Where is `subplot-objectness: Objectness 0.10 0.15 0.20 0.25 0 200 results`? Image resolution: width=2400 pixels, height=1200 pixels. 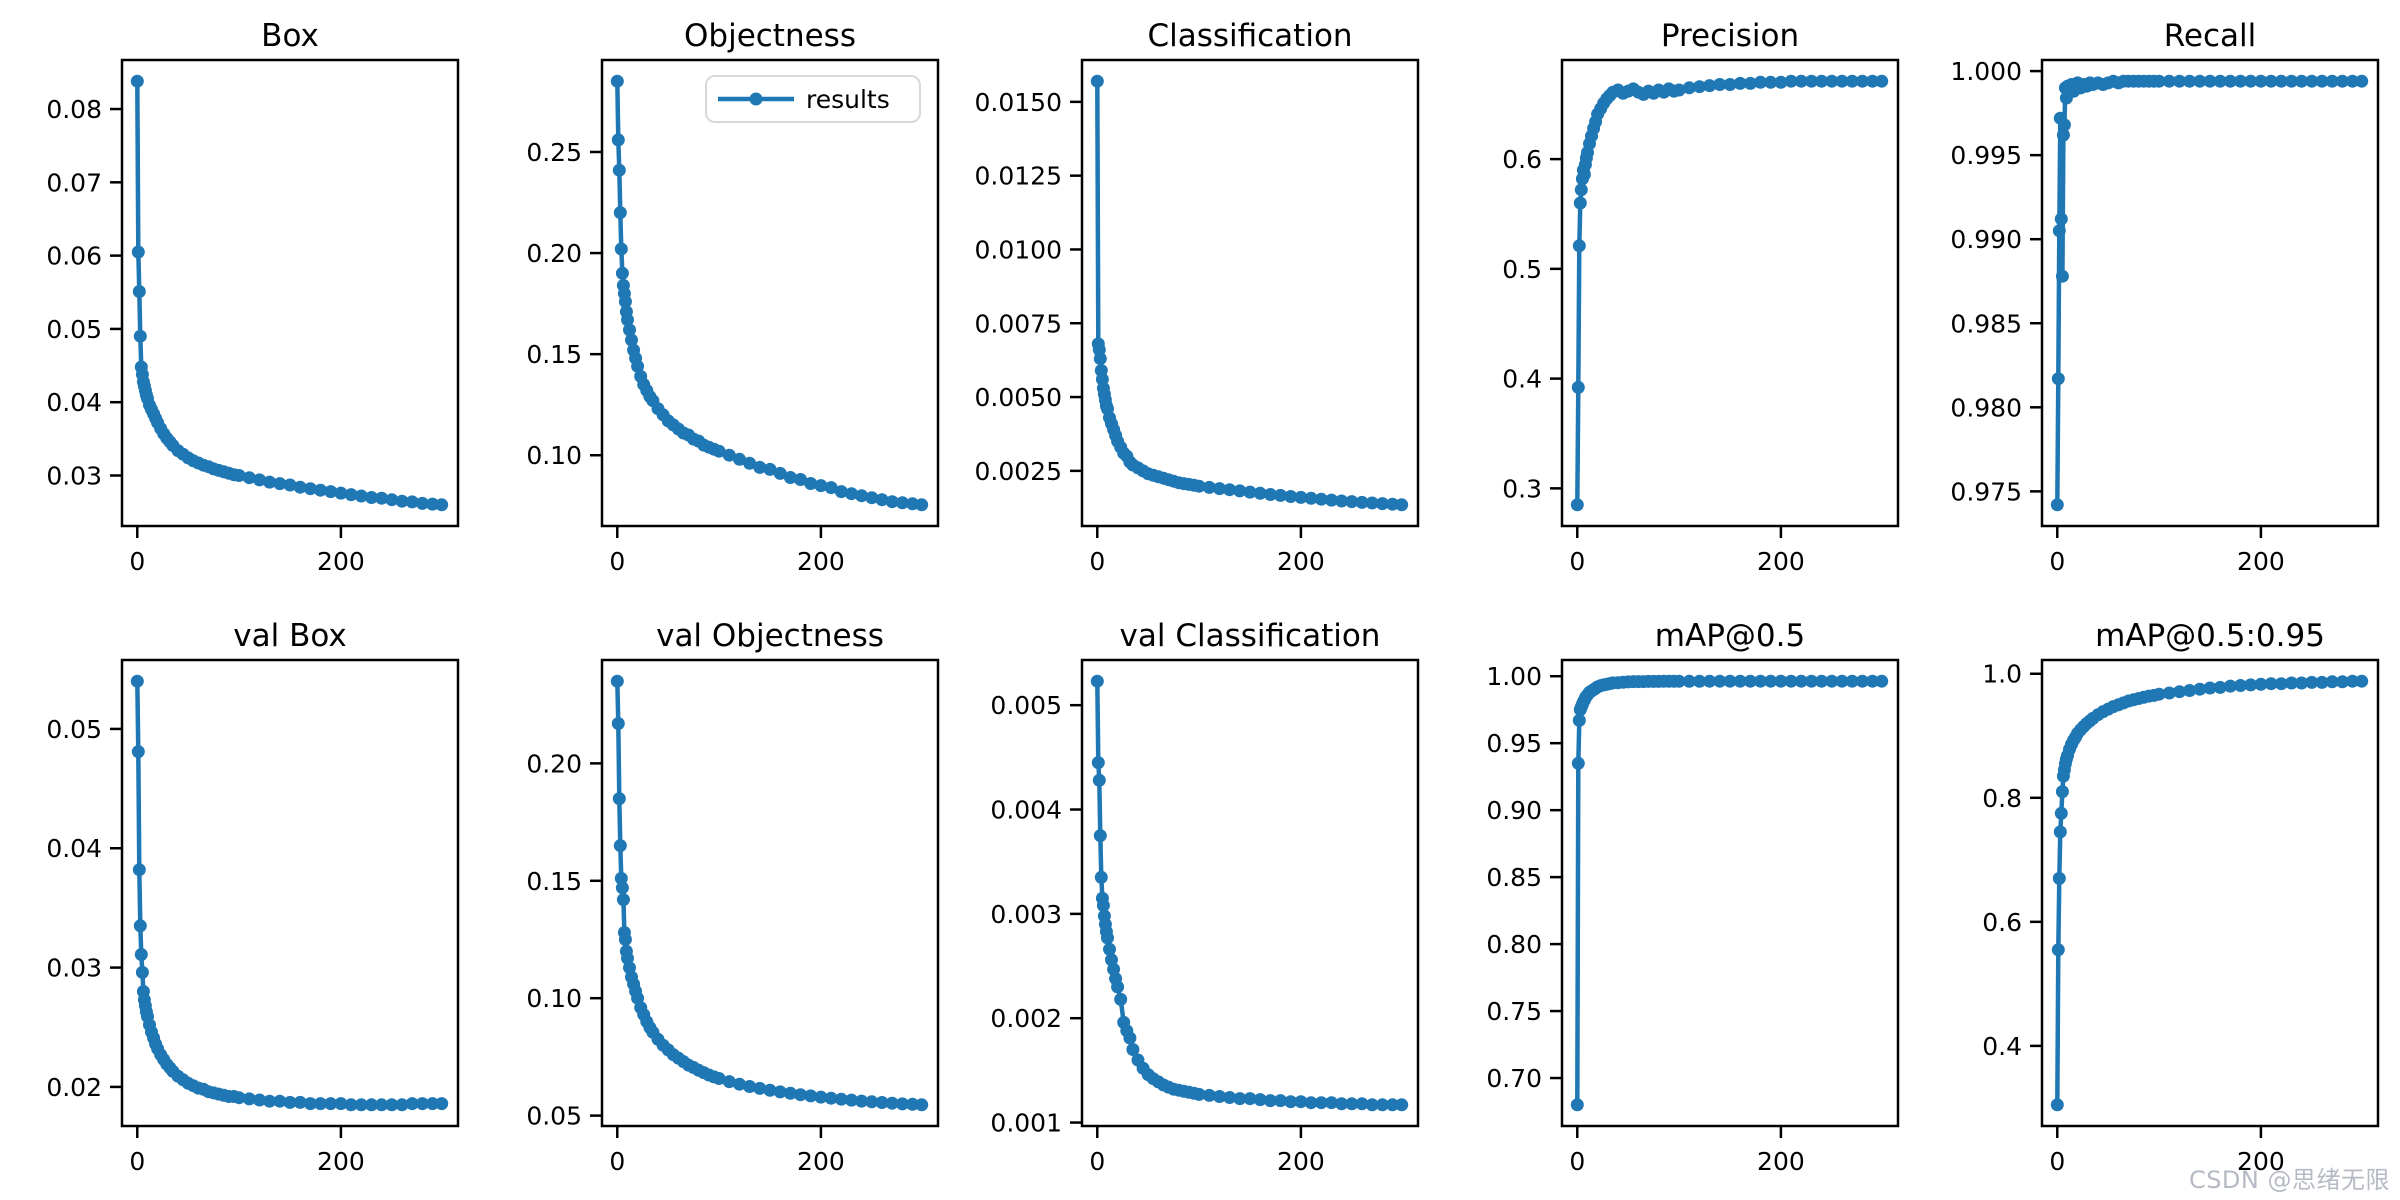
subplot-objectness: Objectness 0.10 0.15 0.20 0.25 0 200 results is located at coordinates (733, 297).